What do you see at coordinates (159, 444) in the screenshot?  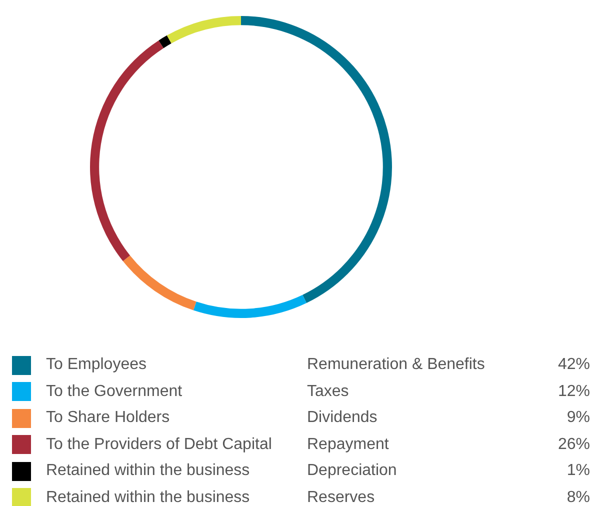 I see `legend-label: To the Providers of Debt Capital` at bounding box center [159, 444].